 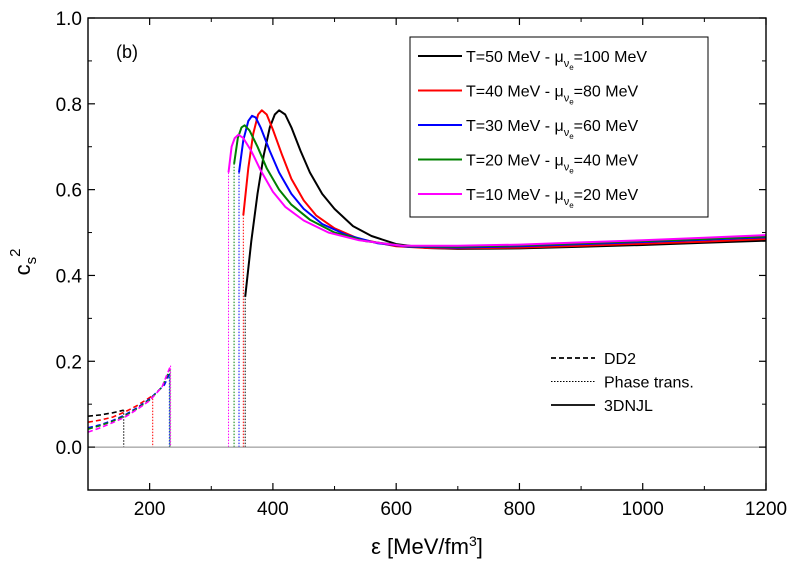 I want to click on x-tick-label: 1000, so click(x=643, y=509).